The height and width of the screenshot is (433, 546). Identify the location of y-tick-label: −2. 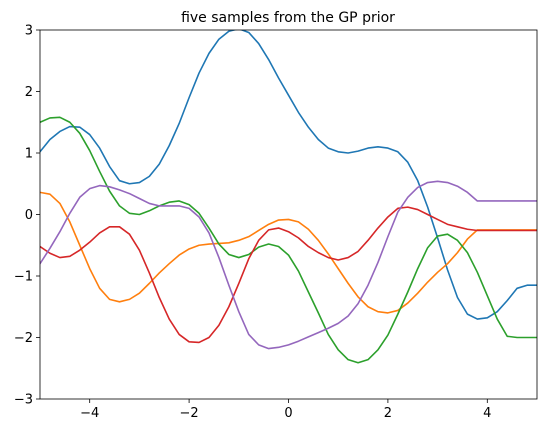
(23, 338).